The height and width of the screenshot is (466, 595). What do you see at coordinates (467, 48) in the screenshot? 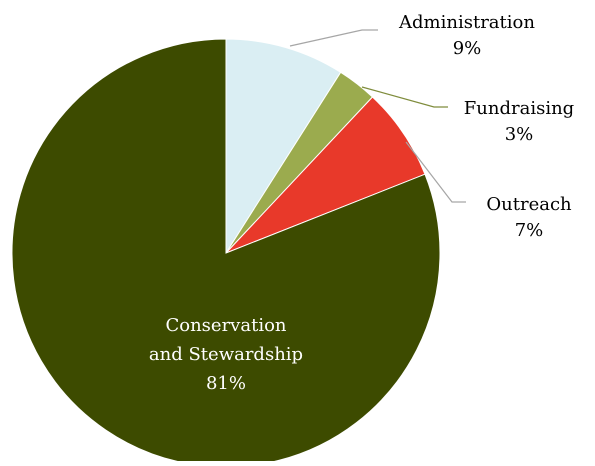
I see `slice-value-administration: 9%` at bounding box center [467, 48].